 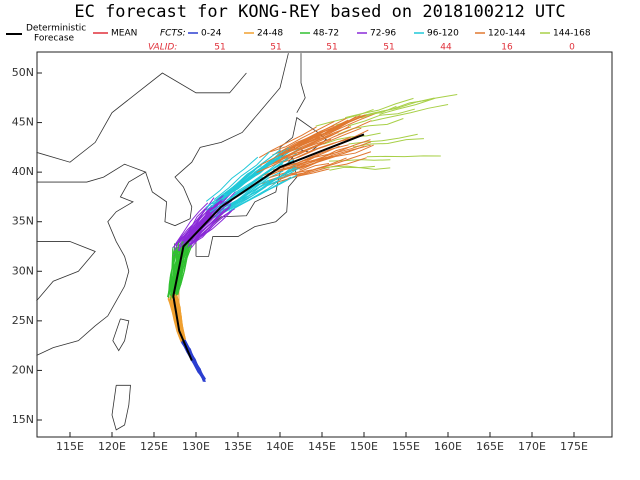 I want to click on lon-label: 135E, so click(x=238, y=446).